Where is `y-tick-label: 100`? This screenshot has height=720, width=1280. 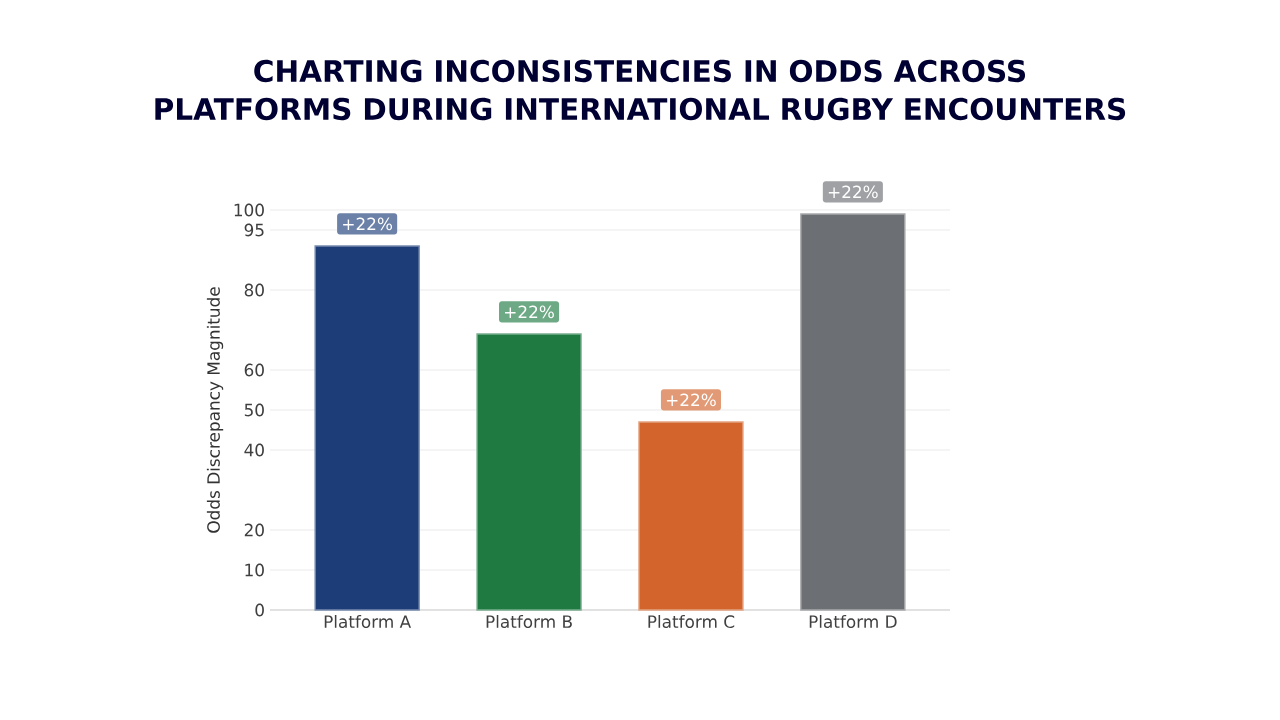 y-tick-label: 100 is located at coordinates (249, 210).